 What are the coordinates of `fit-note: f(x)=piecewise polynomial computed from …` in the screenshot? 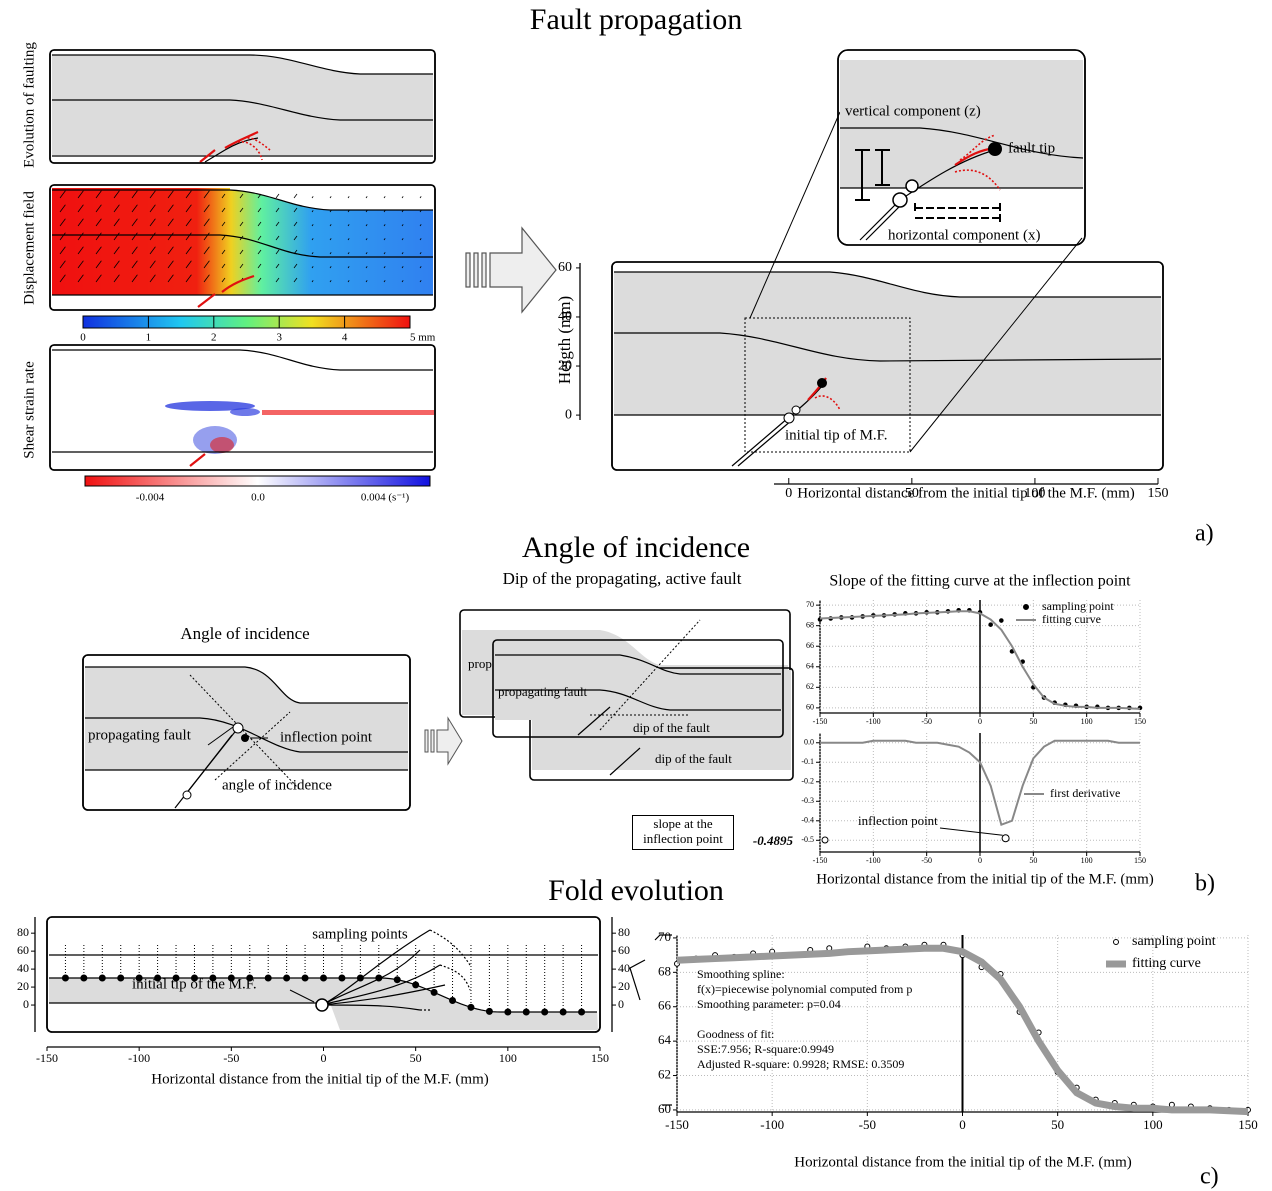 It's located at (804, 989).